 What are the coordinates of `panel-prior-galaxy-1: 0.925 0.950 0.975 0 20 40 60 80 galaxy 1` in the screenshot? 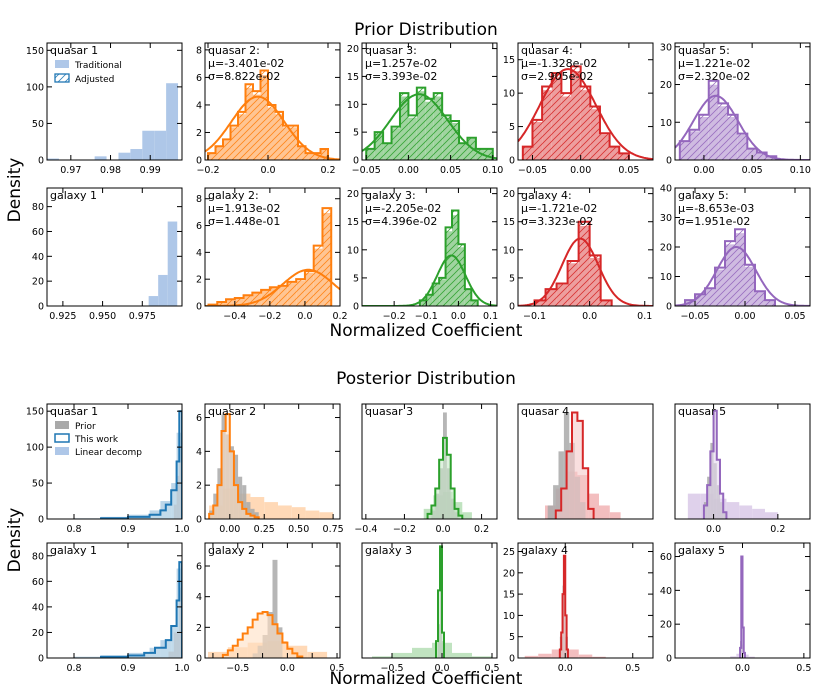 It's located at (107, 254).